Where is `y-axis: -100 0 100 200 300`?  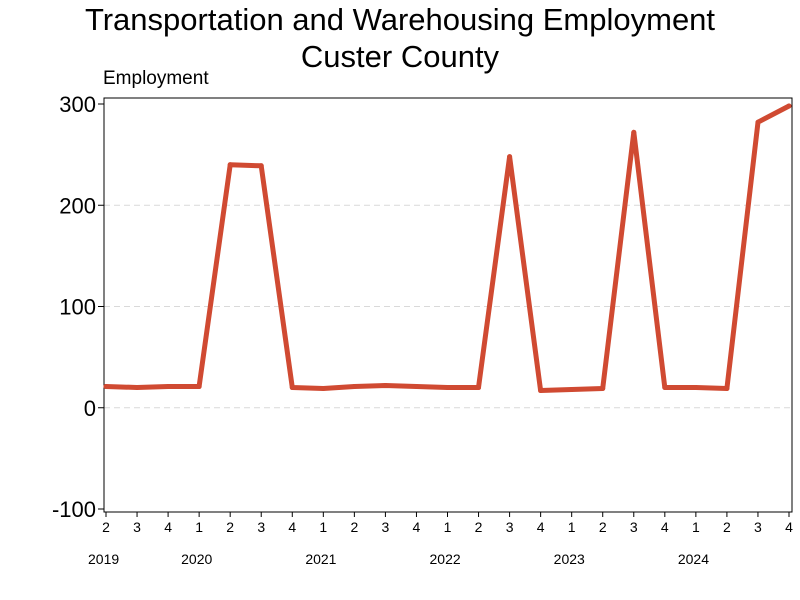 y-axis: -100 0 100 200 300 is located at coordinates (78, 307).